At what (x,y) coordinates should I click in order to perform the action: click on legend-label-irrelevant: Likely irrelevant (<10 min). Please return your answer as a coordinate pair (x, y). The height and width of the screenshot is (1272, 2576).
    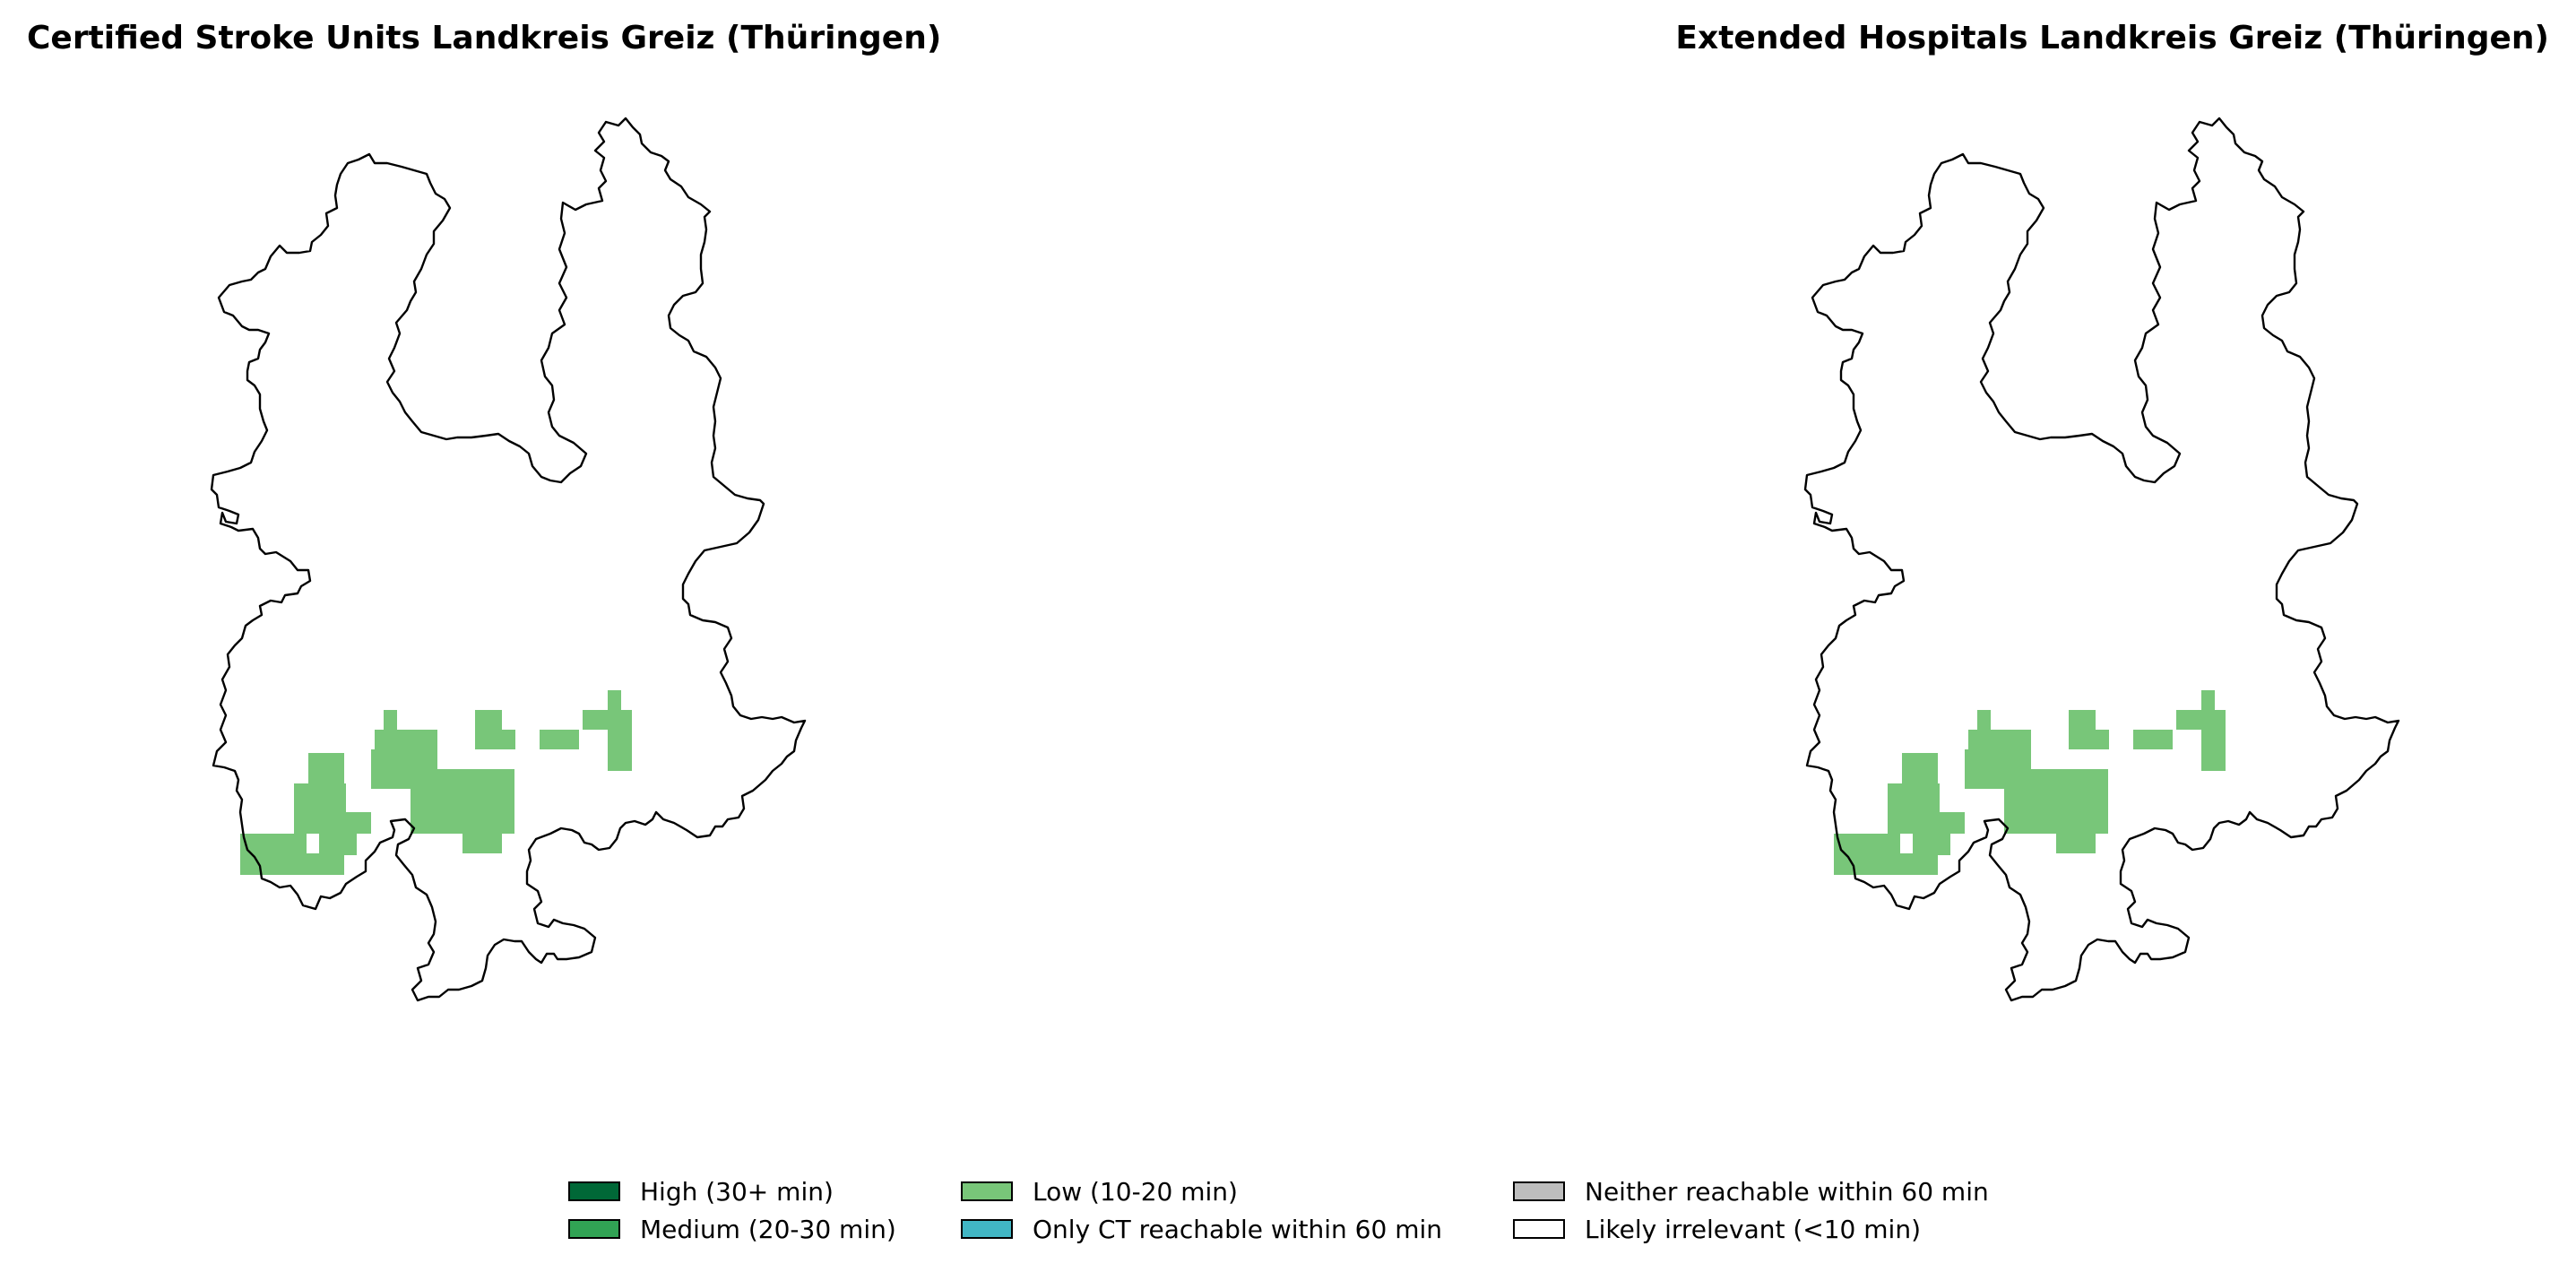
    Looking at the image, I should click on (1753, 1229).